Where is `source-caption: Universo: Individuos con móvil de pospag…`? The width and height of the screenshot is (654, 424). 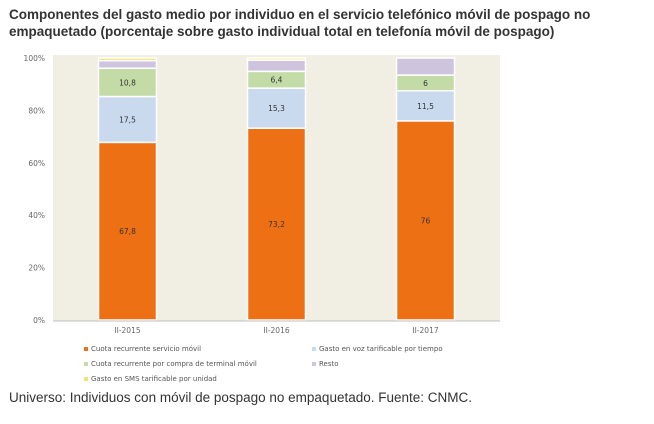
source-caption: Universo: Individuos con móvil de pospag… is located at coordinates (241, 397).